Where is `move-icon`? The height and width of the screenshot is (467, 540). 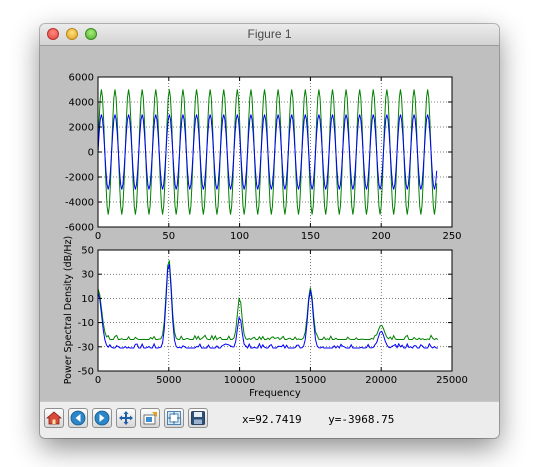
move-icon is located at coordinates (126, 418).